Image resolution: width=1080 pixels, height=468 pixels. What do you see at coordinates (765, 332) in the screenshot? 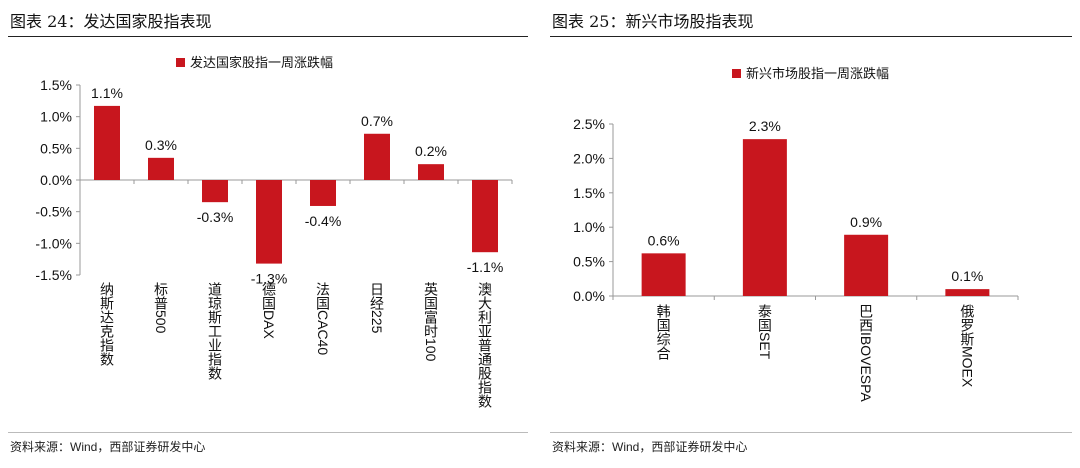
I see `category-label: 泰国SET` at bounding box center [765, 332].